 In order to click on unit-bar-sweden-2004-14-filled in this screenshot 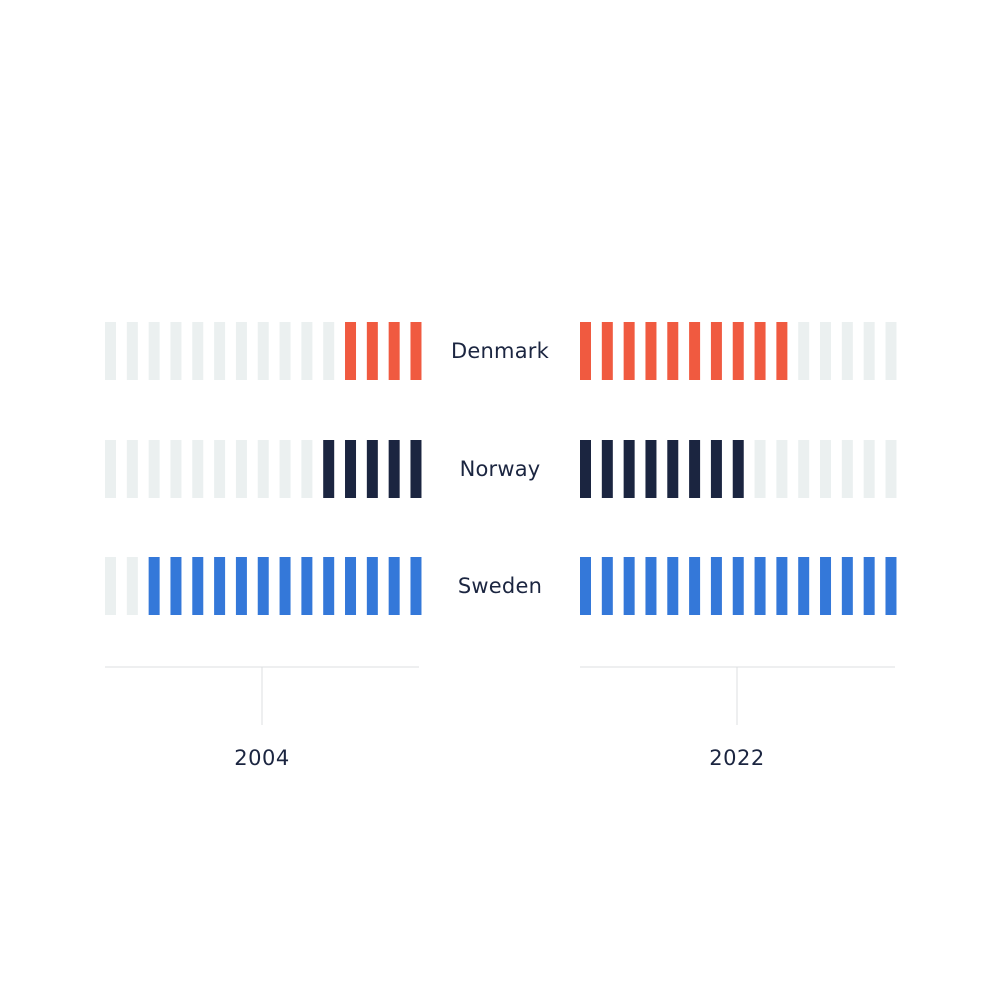, I will do `click(394, 586)`.